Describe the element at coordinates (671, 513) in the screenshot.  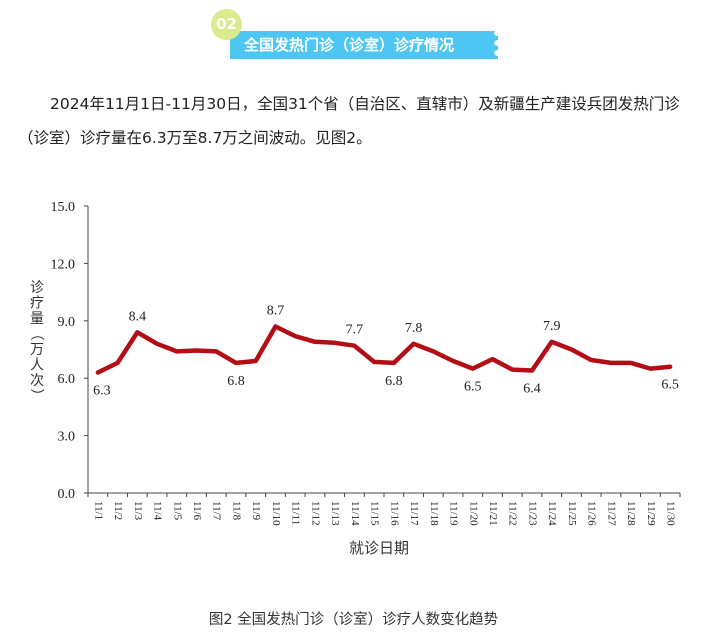
I see `x-tick-label: 11/30` at that location.